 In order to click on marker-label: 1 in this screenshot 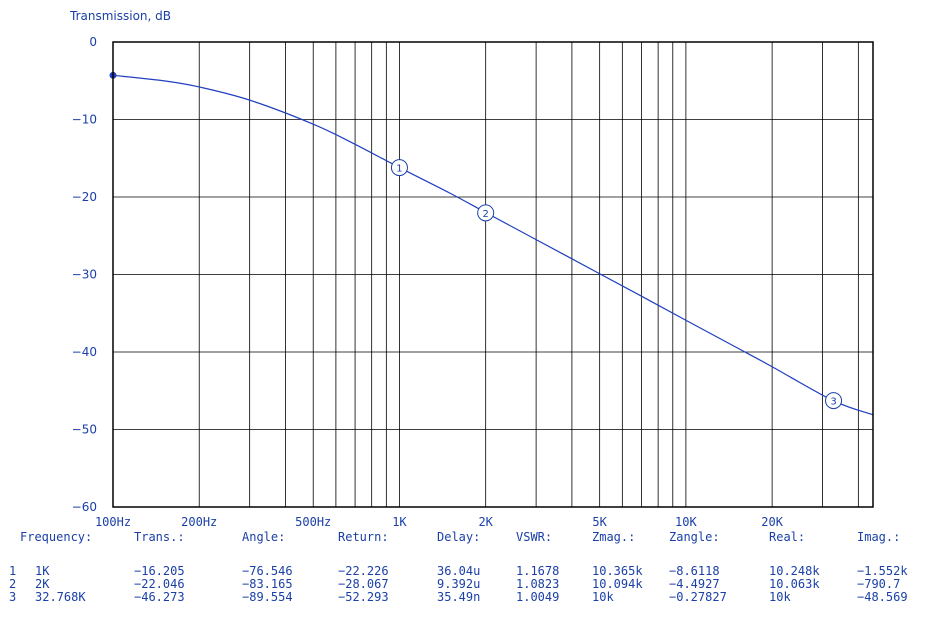, I will do `click(399, 169)`.